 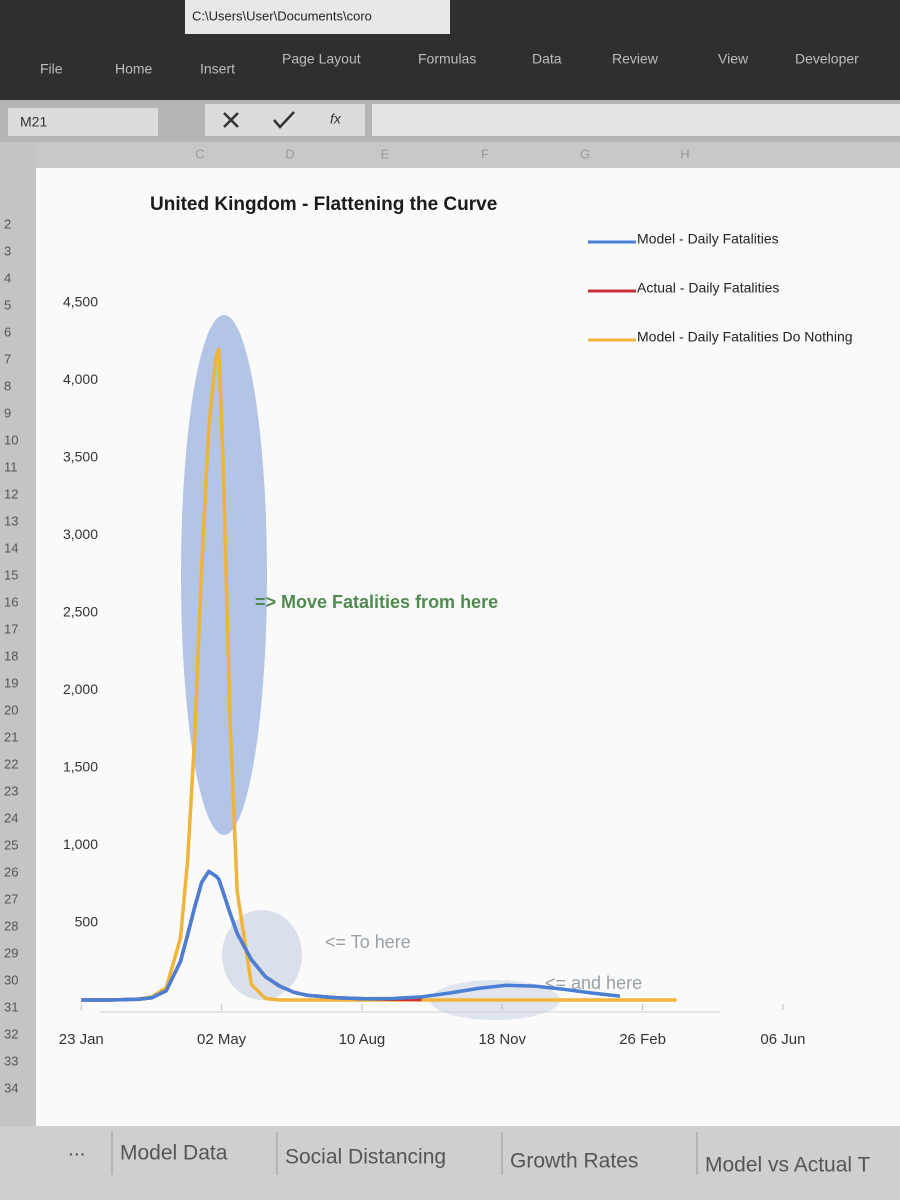 I want to click on annotation: <= To here, so click(x=368, y=942).